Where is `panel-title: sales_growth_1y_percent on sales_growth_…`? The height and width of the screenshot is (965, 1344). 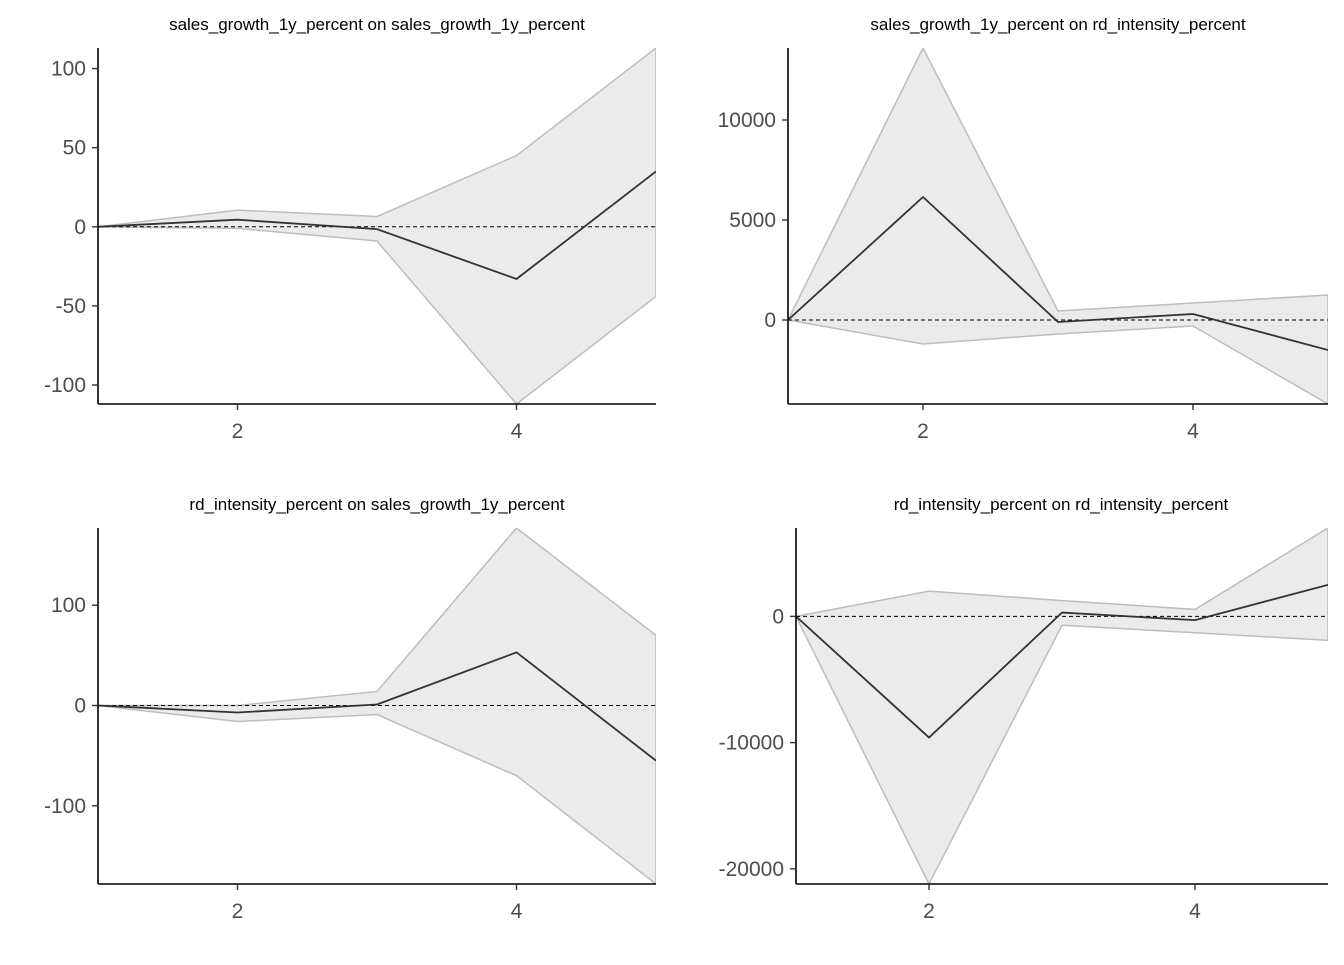
panel-title: sales_growth_1y_percent on sales_growth_… is located at coordinates (377, 24).